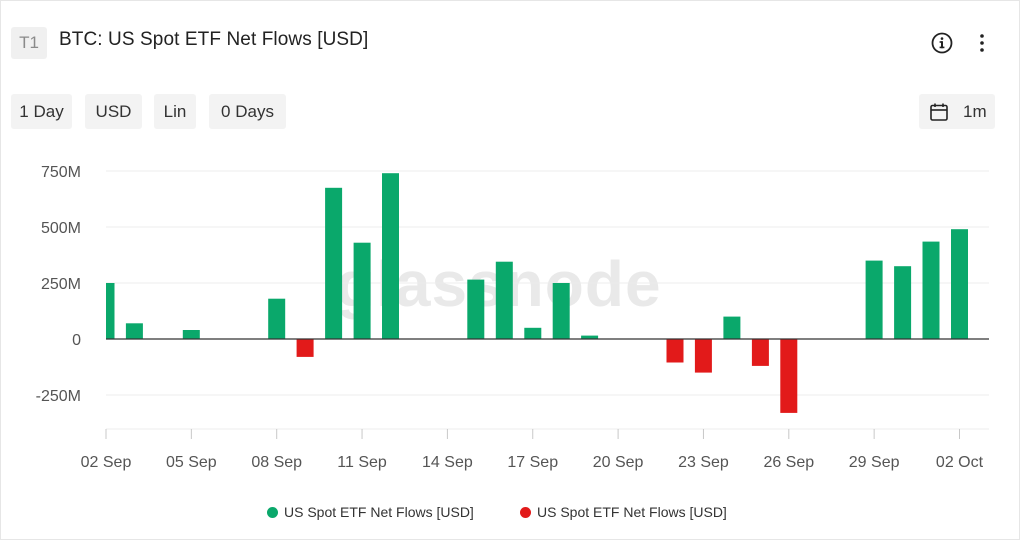 The width and height of the screenshot is (1020, 541). What do you see at coordinates (305, 348) in the screenshot?
I see `bar-09-sep` at bounding box center [305, 348].